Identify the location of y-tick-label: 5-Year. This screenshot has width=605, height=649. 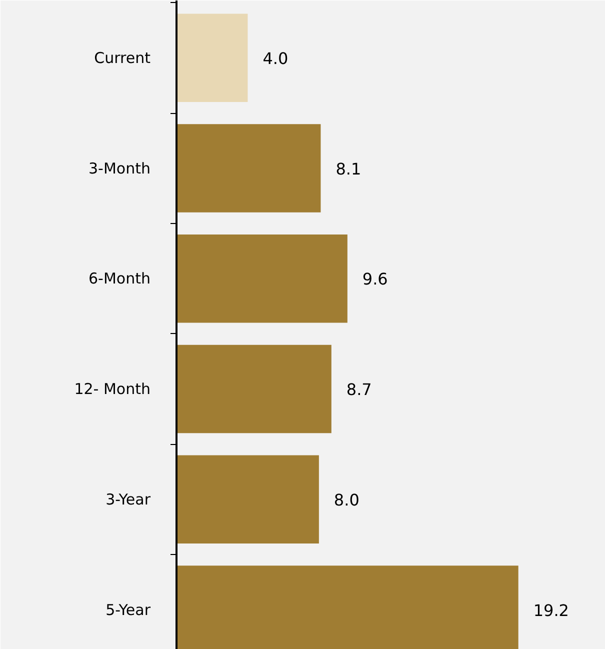
(129, 609).